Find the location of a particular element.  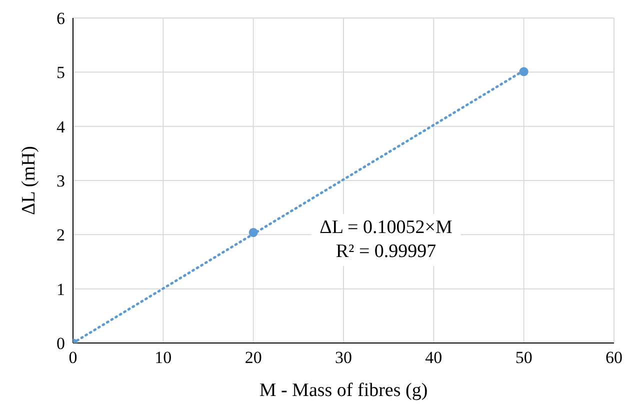

y-tick-label: 6 is located at coordinates (60, 18).